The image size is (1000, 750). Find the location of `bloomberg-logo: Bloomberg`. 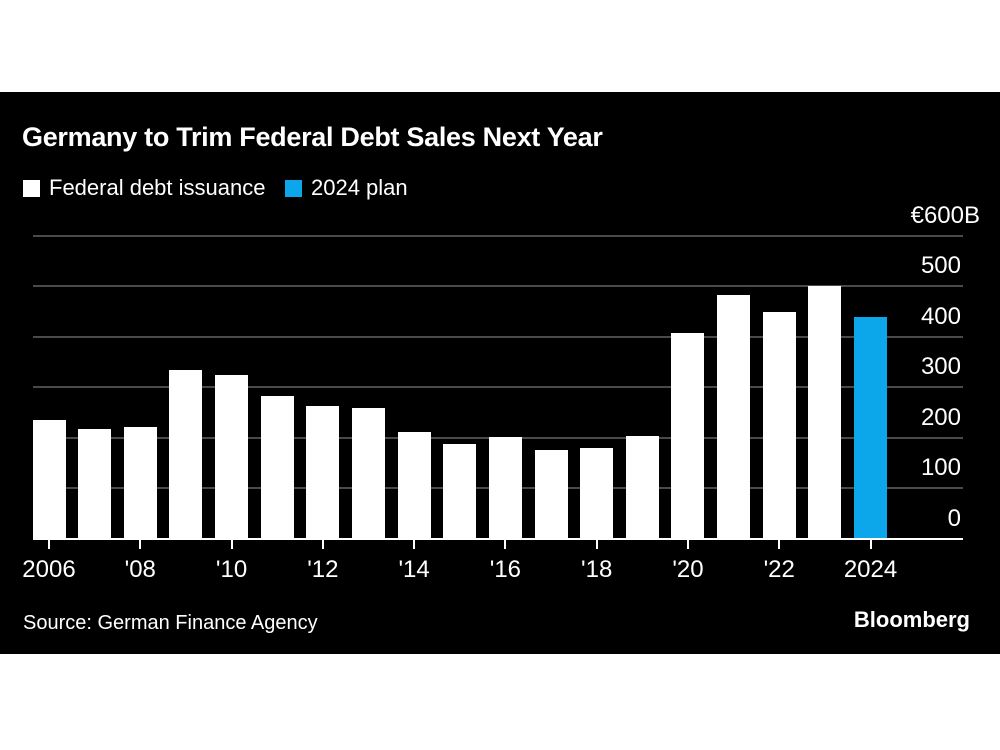

bloomberg-logo: Bloomberg is located at coordinates (911, 619).